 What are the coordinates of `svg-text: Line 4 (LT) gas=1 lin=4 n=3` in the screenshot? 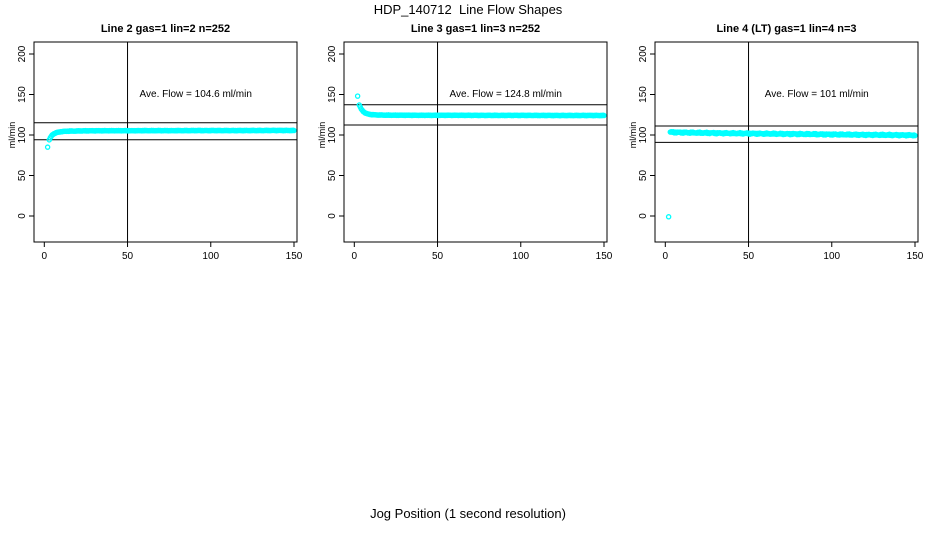 It's located at (786, 29).